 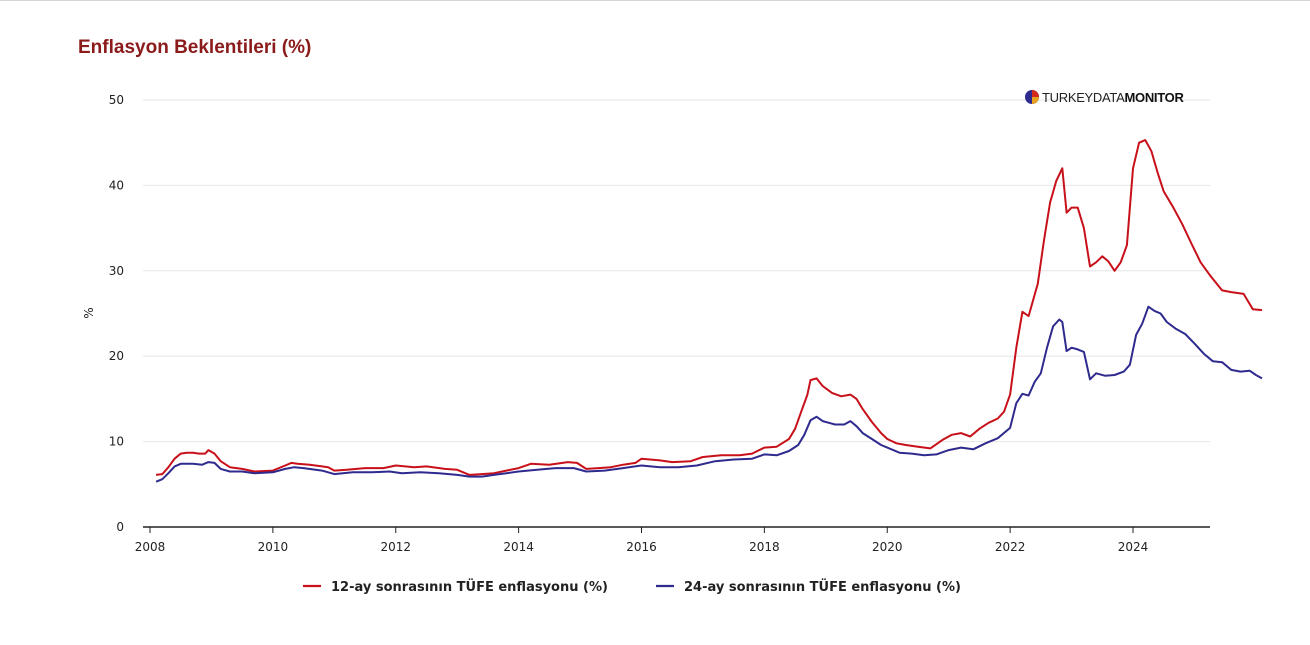 What do you see at coordinates (116, 271) in the screenshot?
I see `y-tick-label-30: 30` at bounding box center [116, 271].